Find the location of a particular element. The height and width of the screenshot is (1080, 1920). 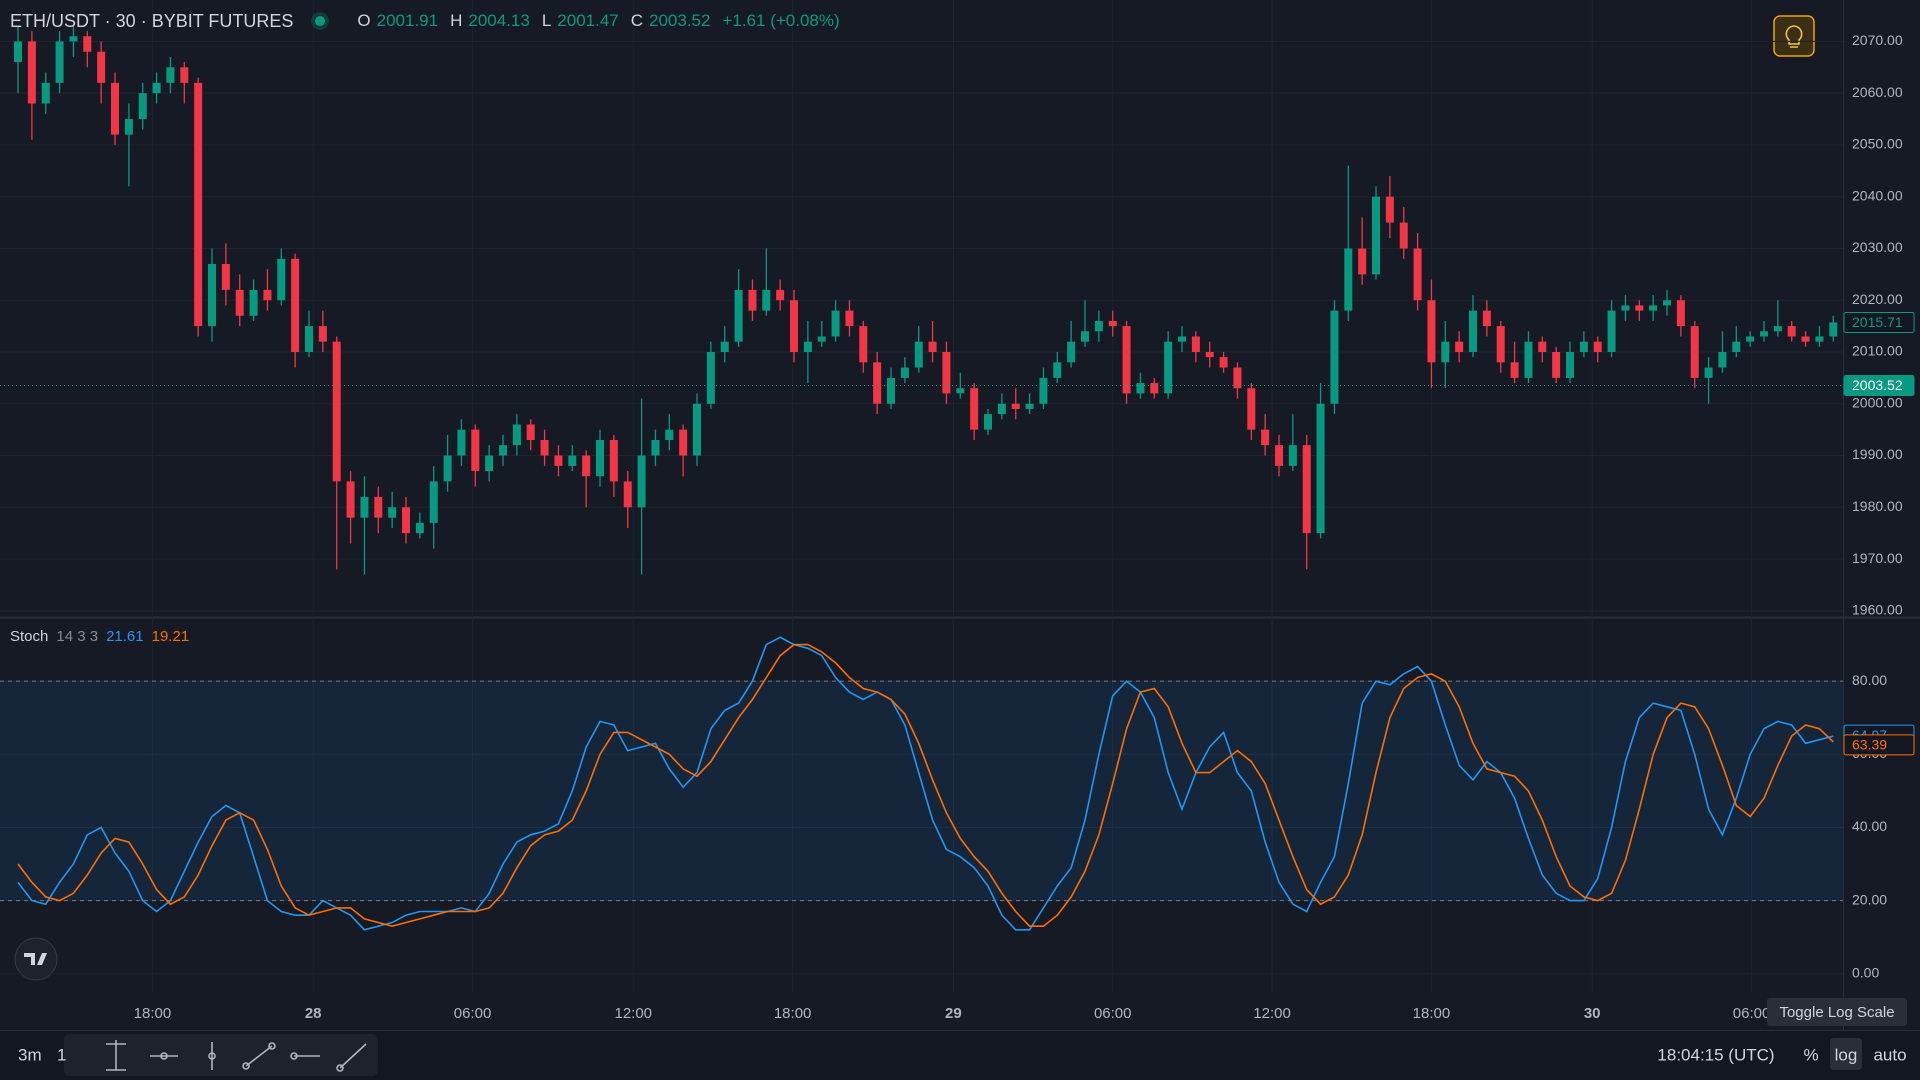

idea-button is located at coordinates (1794, 36).